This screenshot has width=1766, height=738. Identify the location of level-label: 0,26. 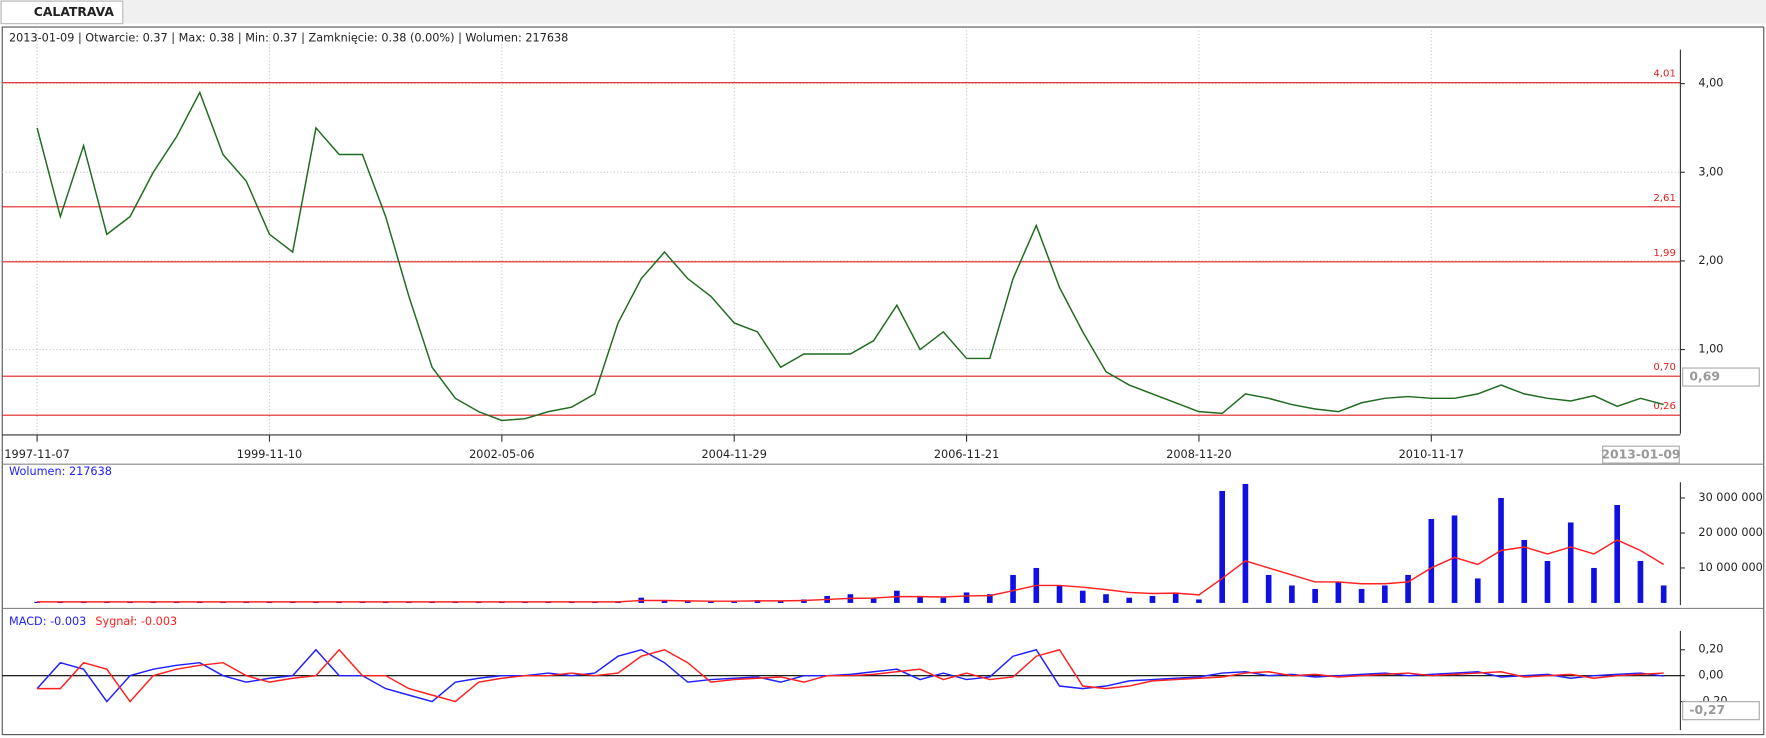
(1664, 406).